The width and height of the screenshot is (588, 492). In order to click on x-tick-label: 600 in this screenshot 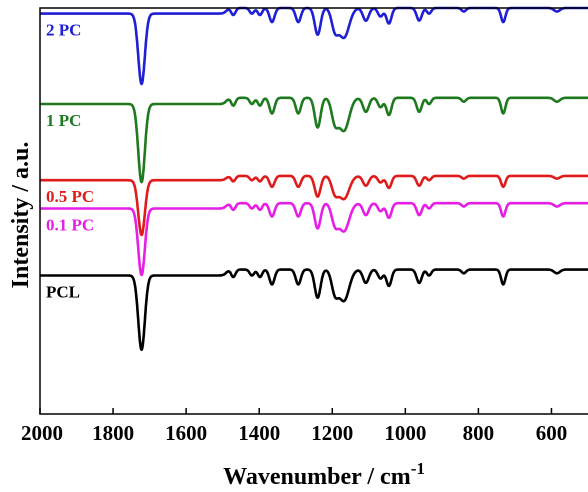, I will do `click(552, 433)`.